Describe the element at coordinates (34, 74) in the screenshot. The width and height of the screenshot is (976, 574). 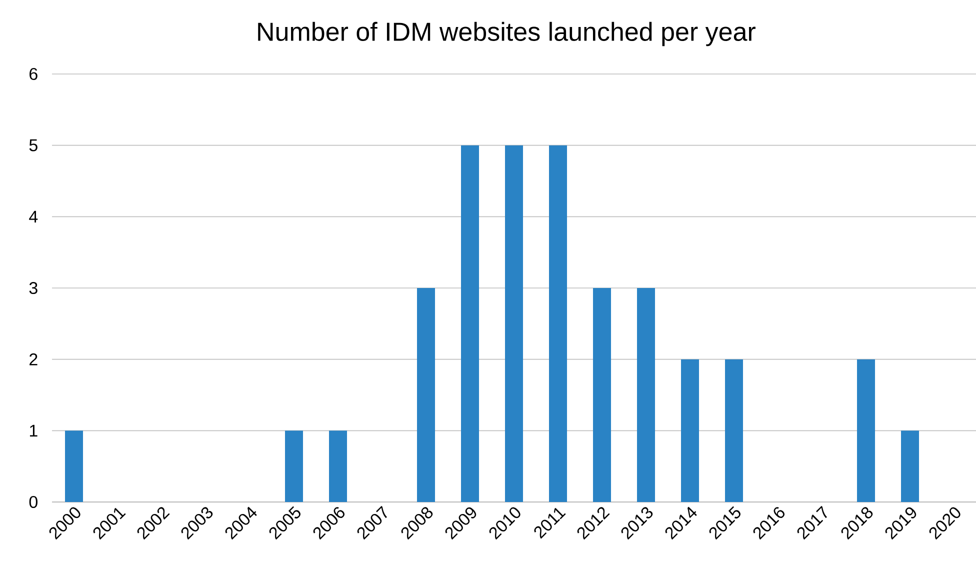
I see `y-tick-label: 6` at that location.